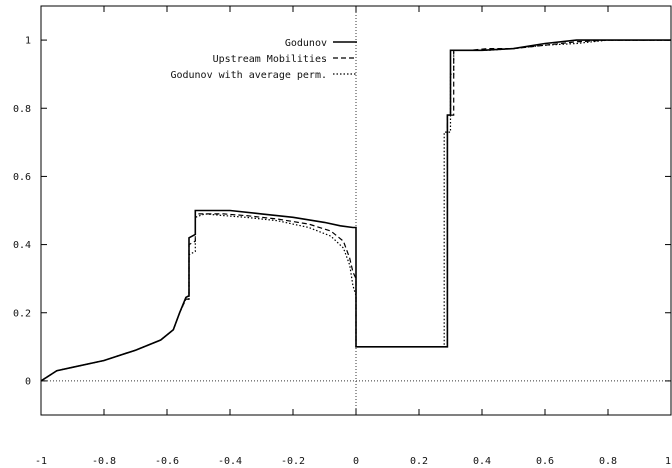 This screenshot has height=468, width=672. What do you see at coordinates (482, 461) in the screenshot?
I see `x-tick-label: 0.4` at bounding box center [482, 461].